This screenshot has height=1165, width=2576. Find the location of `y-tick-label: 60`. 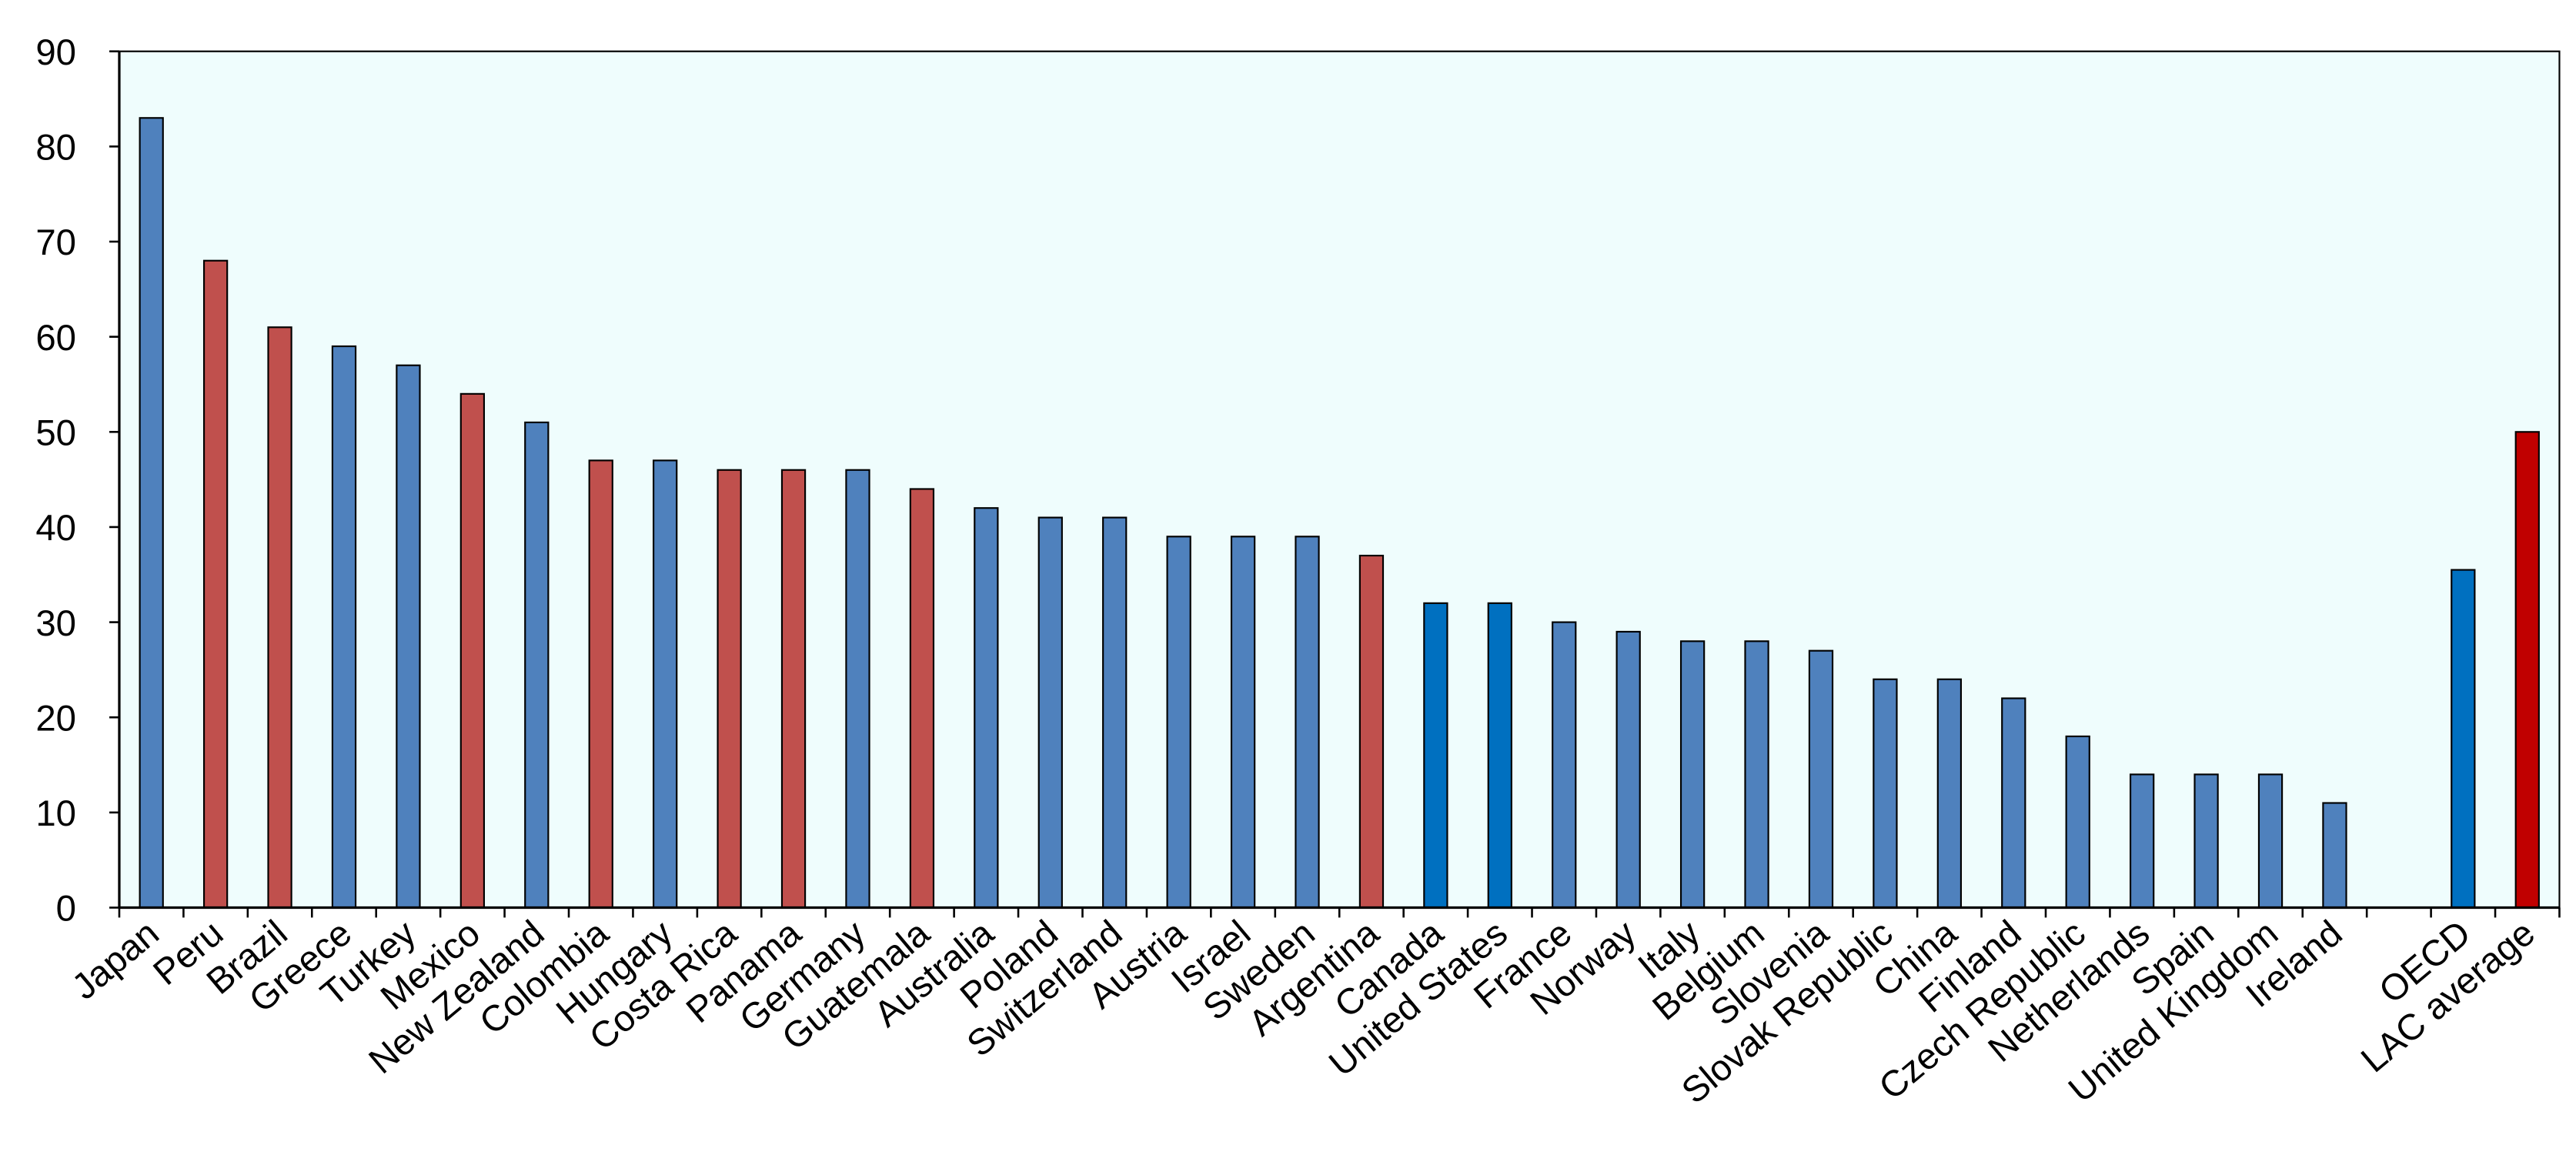

y-tick-label: 60 is located at coordinates (55, 338).